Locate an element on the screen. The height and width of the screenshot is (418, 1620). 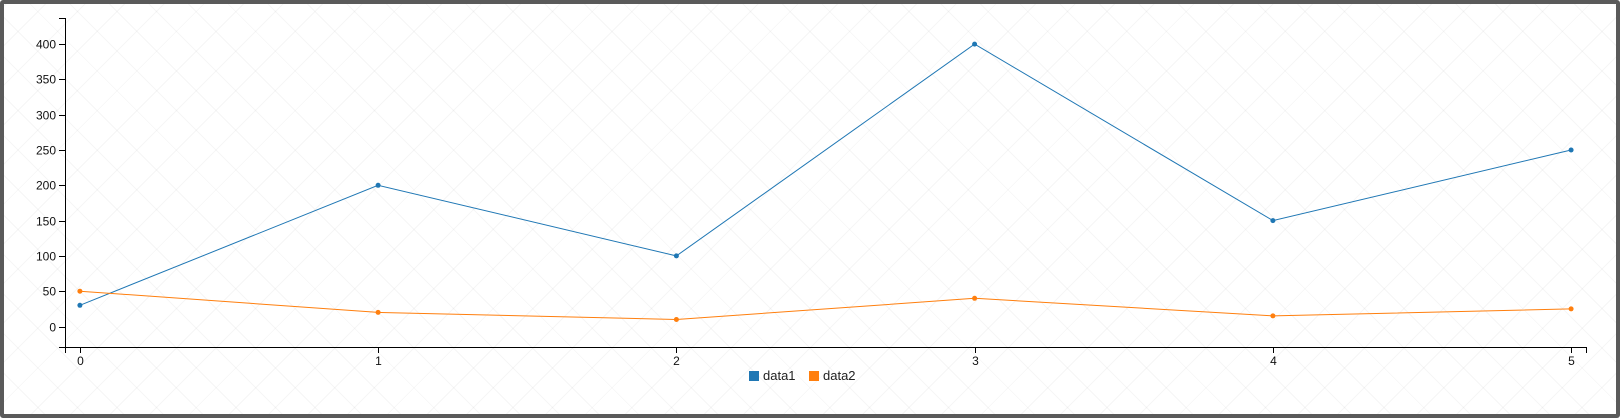
x-tick-label: 1 is located at coordinates (378, 361).